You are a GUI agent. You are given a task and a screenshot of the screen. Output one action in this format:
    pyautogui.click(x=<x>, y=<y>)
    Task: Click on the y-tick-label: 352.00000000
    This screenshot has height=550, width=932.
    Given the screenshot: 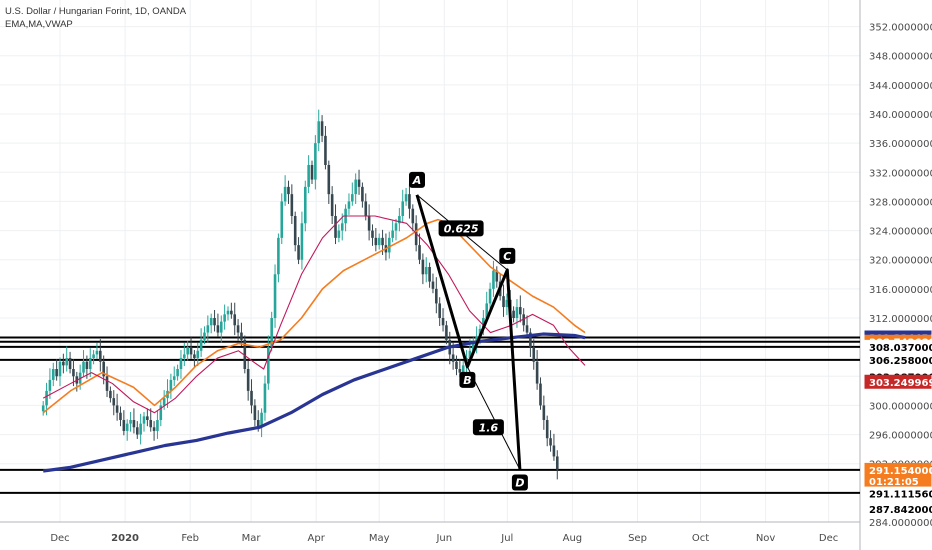 What is the action you would take?
    pyautogui.click(x=900, y=28)
    